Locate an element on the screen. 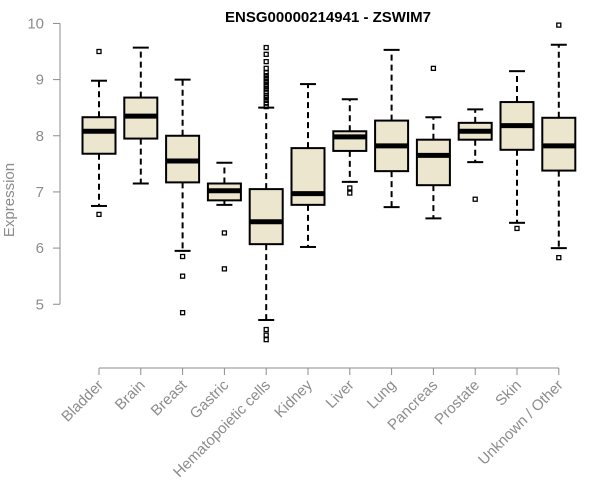  x-tick-label: Skin is located at coordinates (508, 393).